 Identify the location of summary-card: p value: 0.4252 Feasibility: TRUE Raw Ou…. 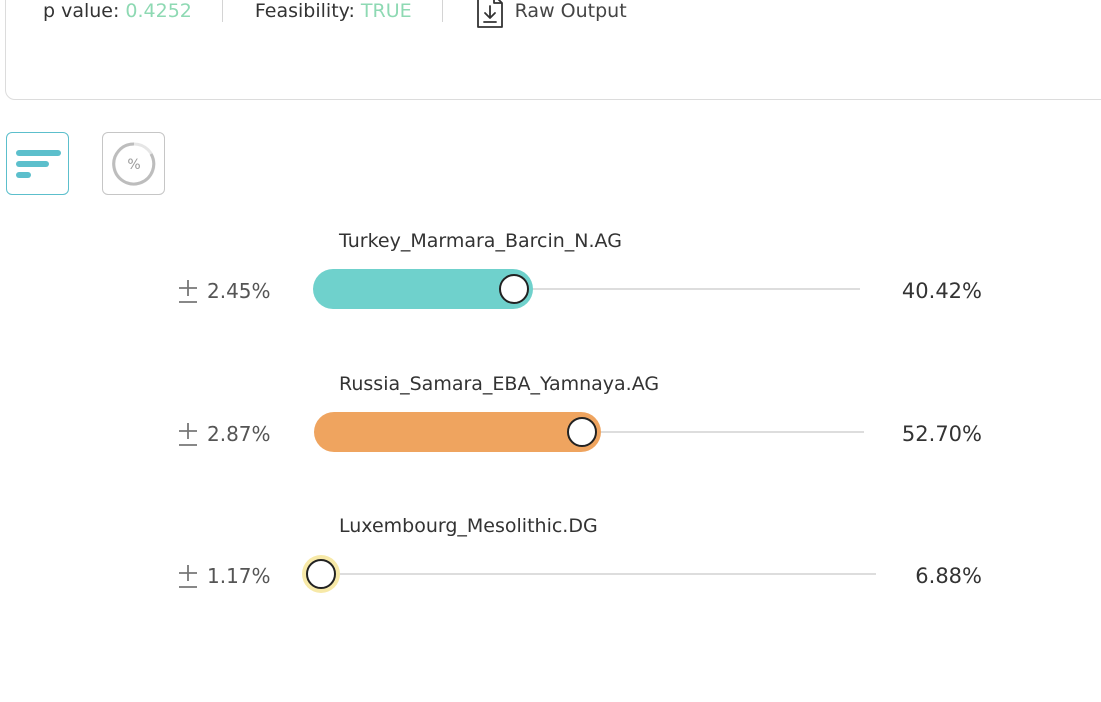
(553, 50).